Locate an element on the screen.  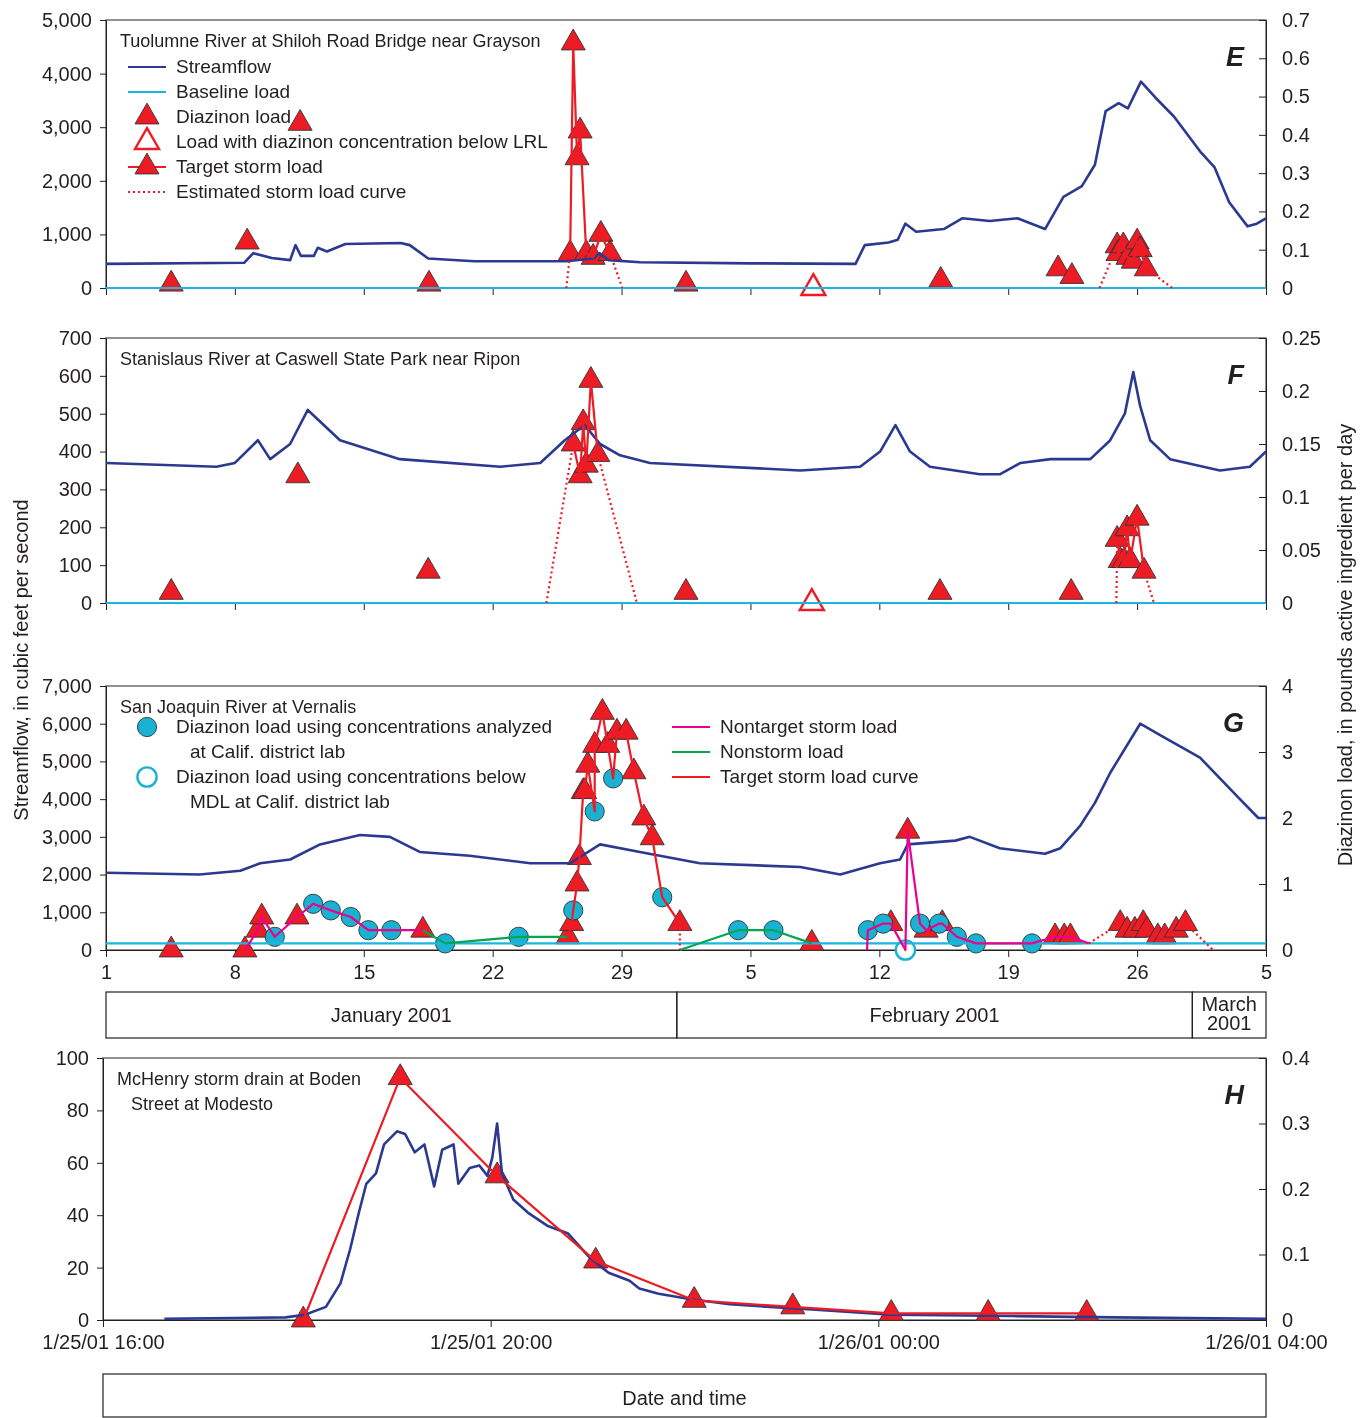
y-tick-label: 40 is located at coordinates (77, 1215).